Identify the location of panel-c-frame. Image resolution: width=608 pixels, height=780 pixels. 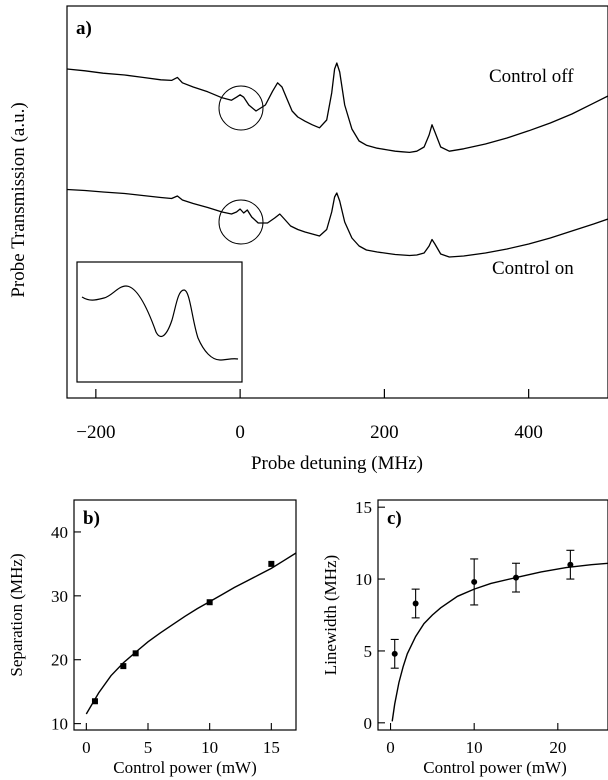
(492, 615).